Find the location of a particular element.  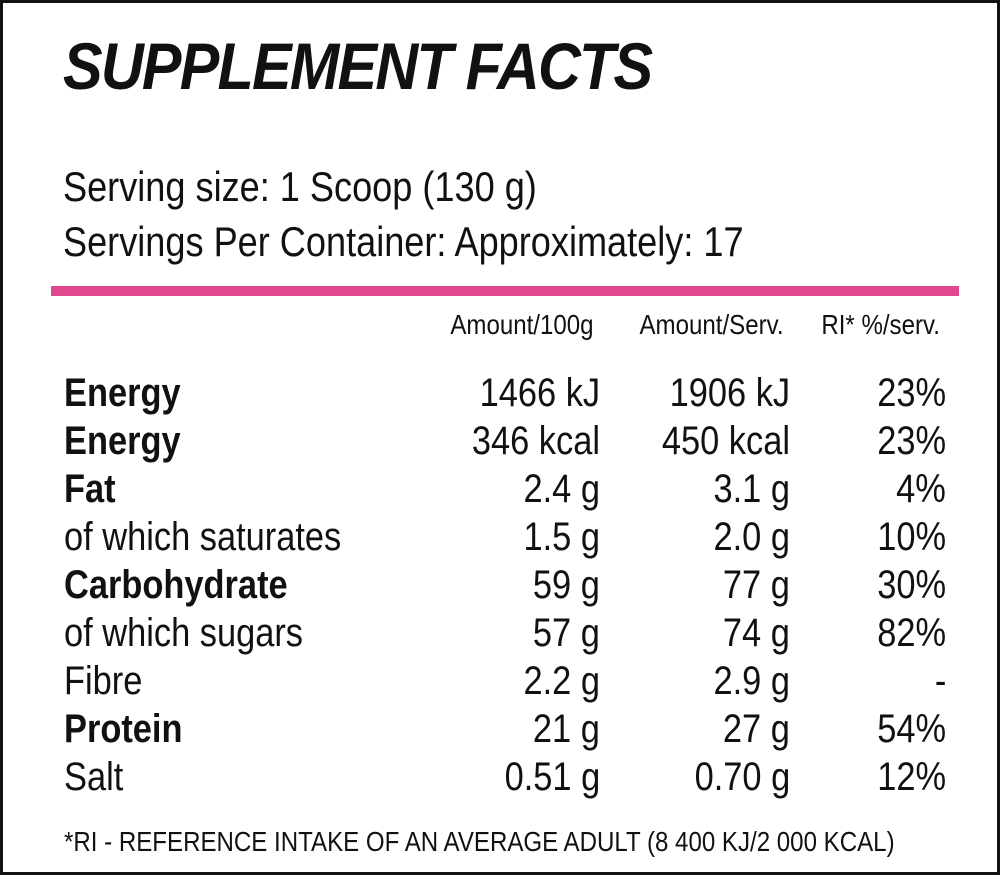

ri-percent: 54% is located at coordinates (911, 729).